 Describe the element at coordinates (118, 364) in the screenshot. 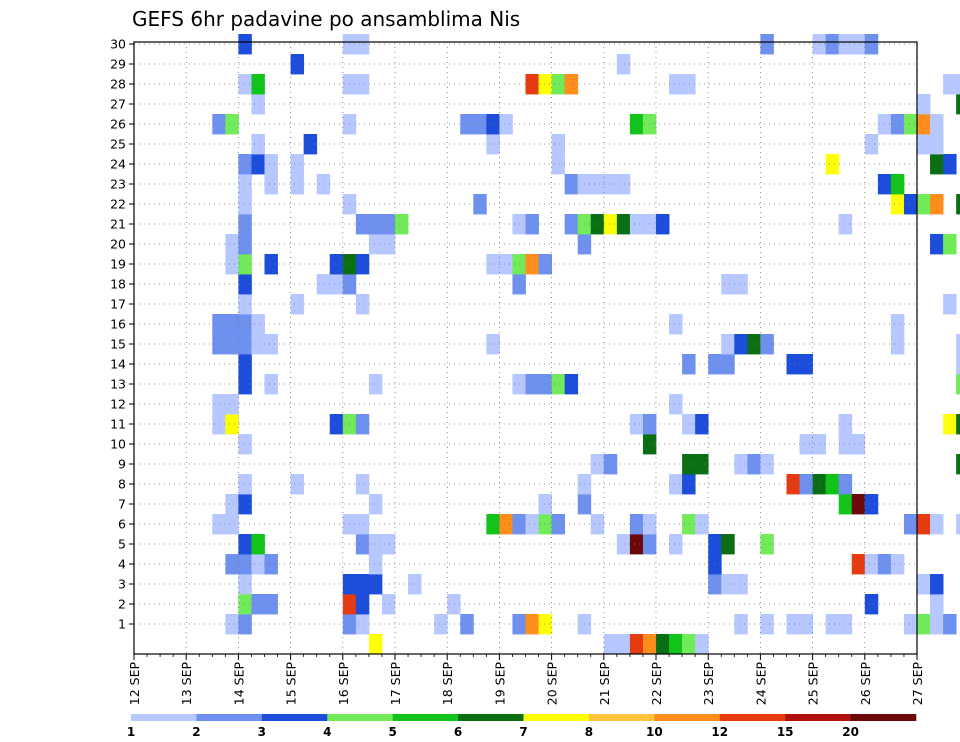

I see `y-tick-label: 14` at that location.